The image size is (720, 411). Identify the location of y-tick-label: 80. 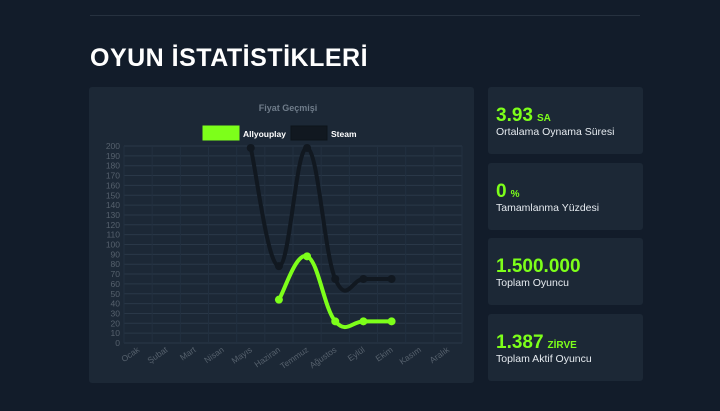
(116, 264).